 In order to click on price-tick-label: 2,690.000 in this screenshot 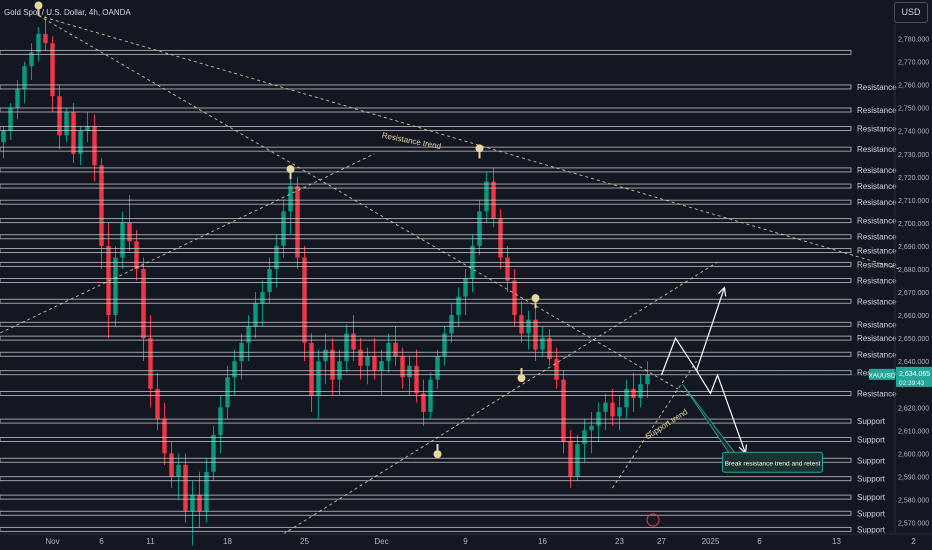, I will do `click(913, 247)`.